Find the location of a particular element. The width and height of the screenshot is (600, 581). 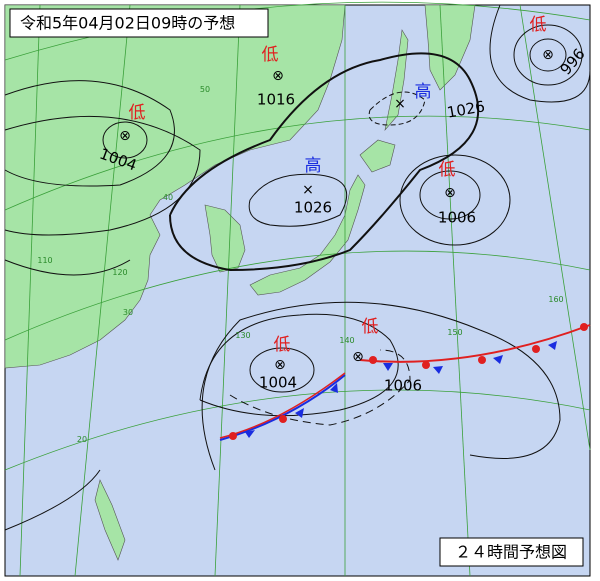

grid-label: 40 is located at coordinates (168, 197).